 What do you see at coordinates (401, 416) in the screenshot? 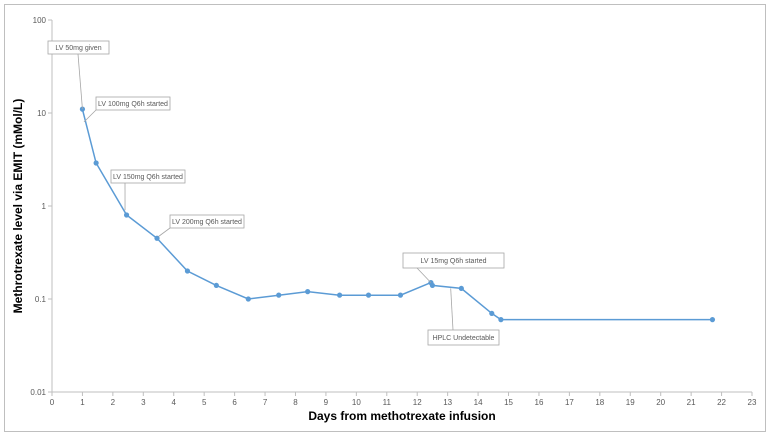
I see `x-axis-label: Days from methotrexate infusion` at bounding box center [401, 416].